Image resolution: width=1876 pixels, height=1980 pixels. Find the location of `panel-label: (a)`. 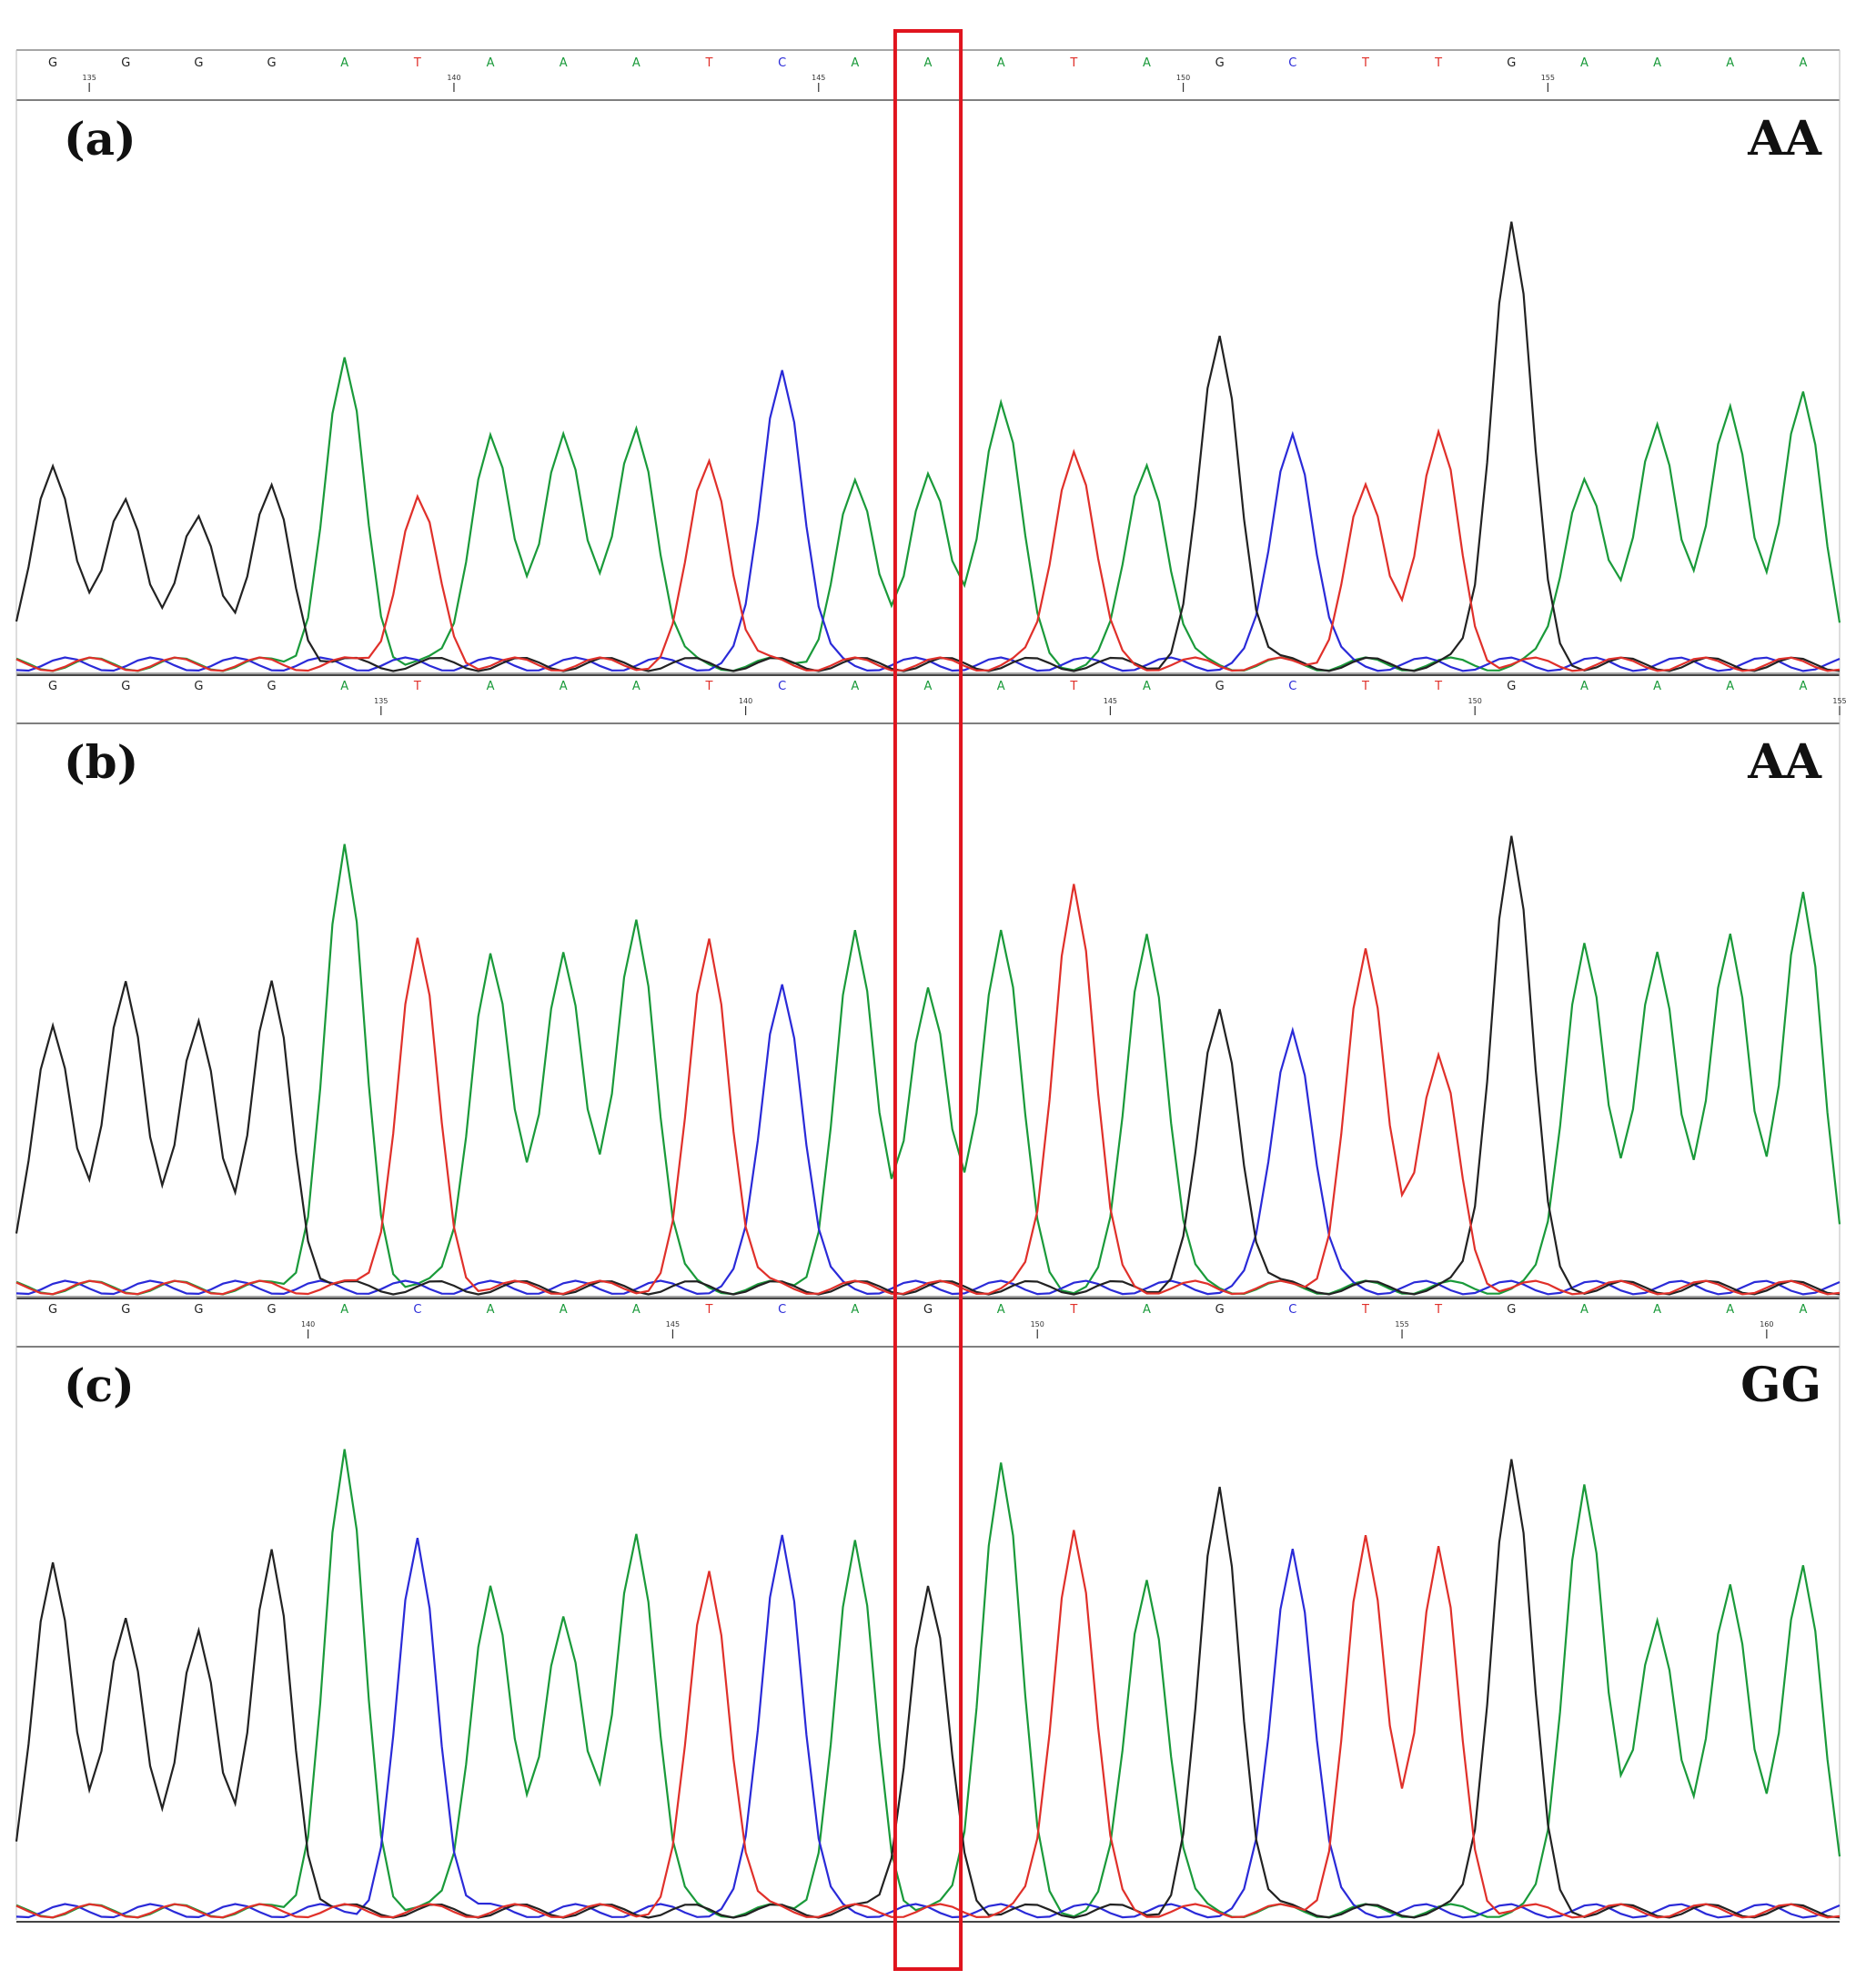

panel-label: (a) is located at coordinates (100, 139).